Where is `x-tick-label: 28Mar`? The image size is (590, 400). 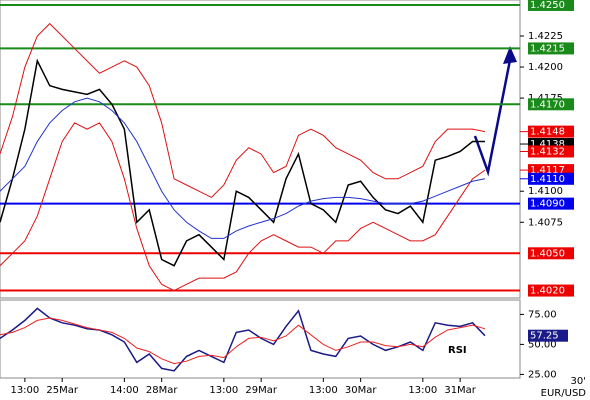
x-tick-label: 28Mar is located at coordinates (162, 390).